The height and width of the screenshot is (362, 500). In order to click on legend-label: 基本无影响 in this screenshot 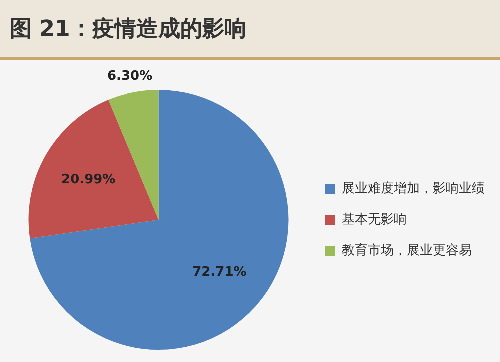, I will do `click(374, 219)`.